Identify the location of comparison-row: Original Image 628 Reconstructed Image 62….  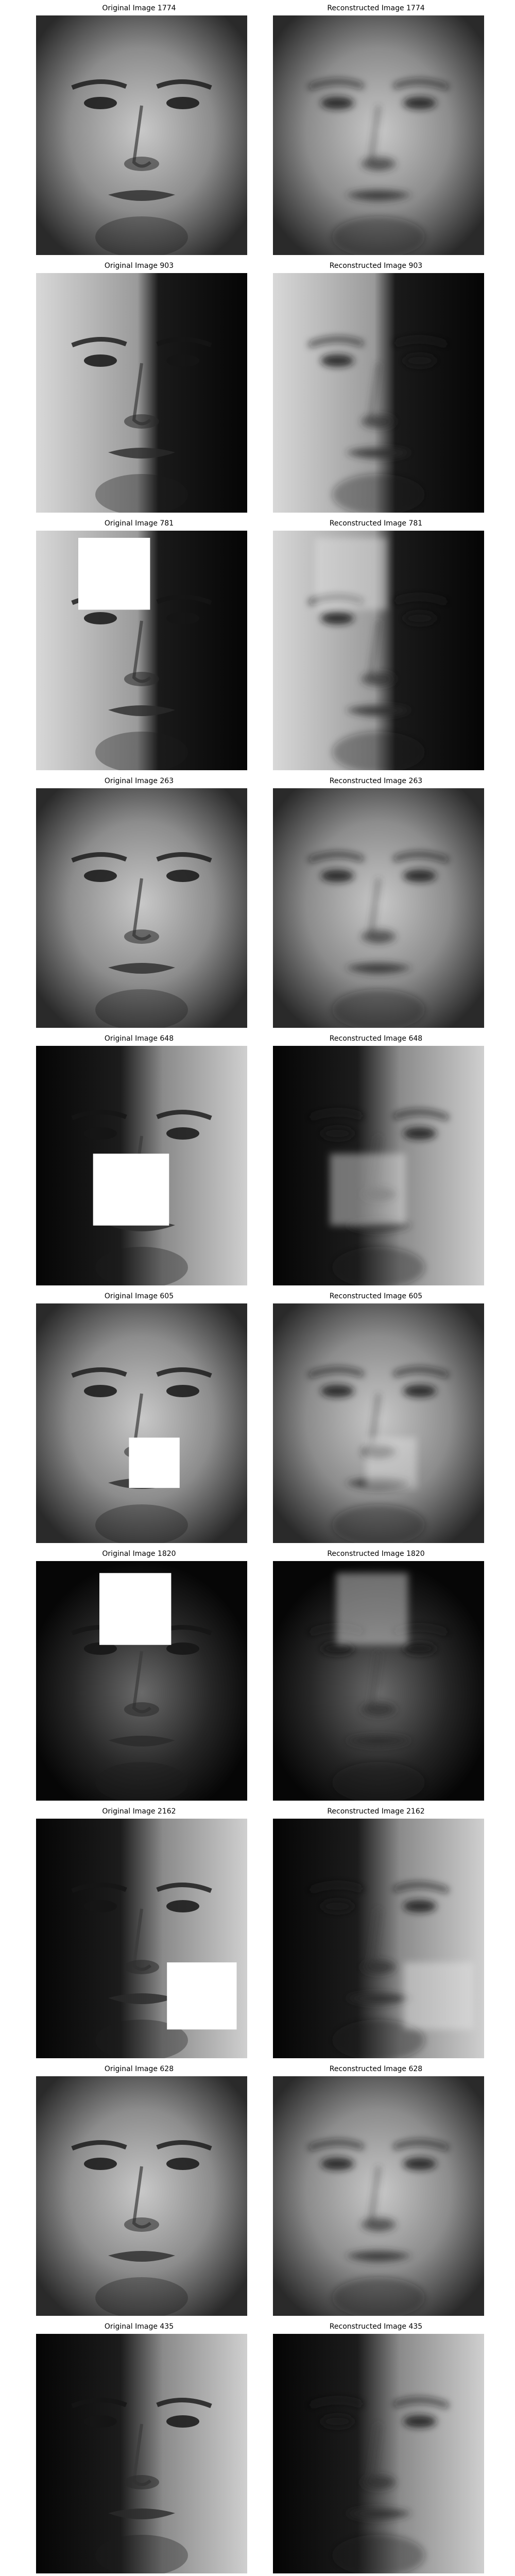
(257, 2189).